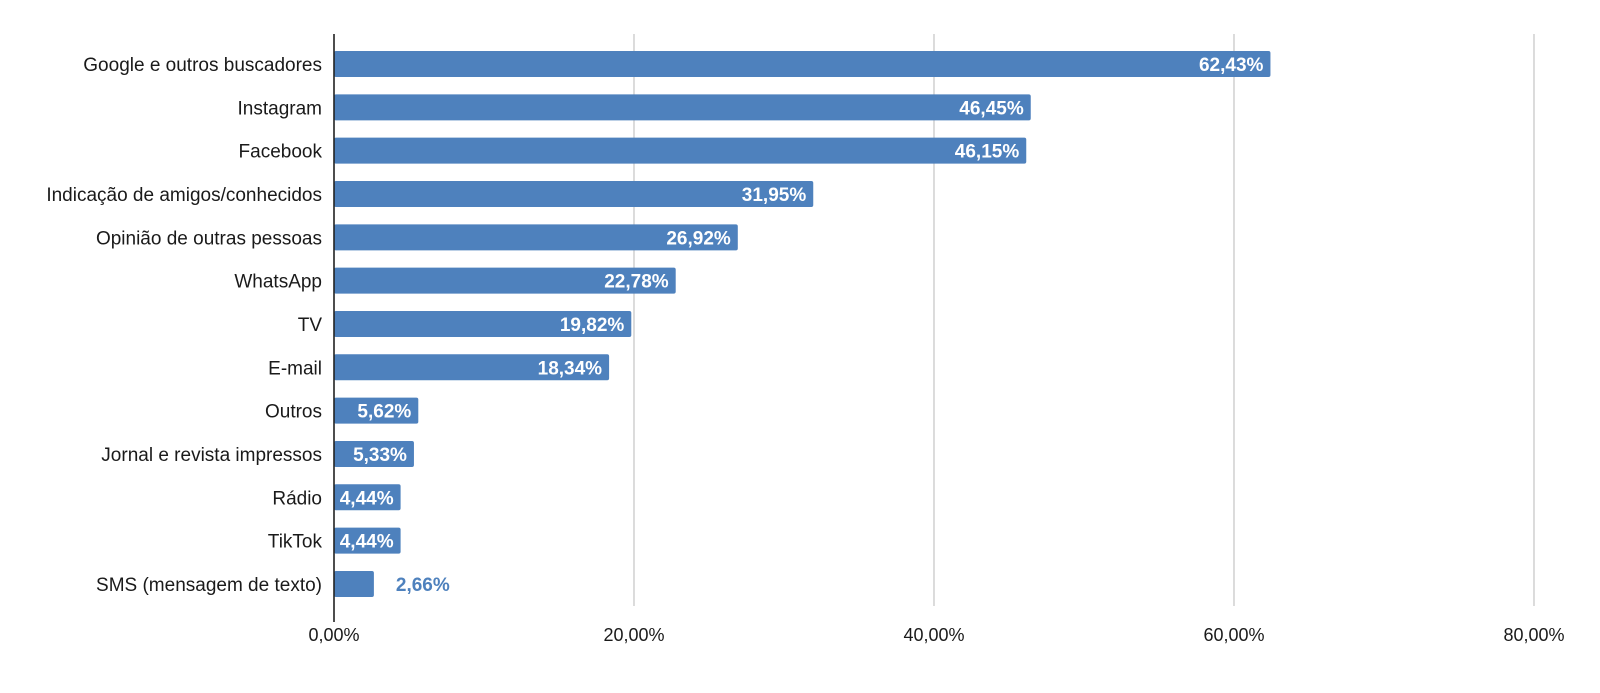  I want to click on data-label: 2,66%, so click(423, 585).